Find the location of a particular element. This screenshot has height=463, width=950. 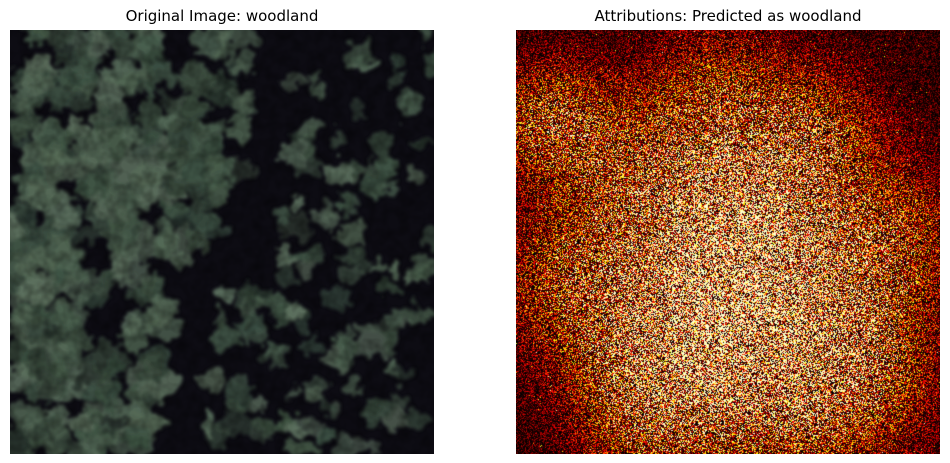

attribution-title: Attributions: Predicted as woodland is located at coordinates (728, 16).